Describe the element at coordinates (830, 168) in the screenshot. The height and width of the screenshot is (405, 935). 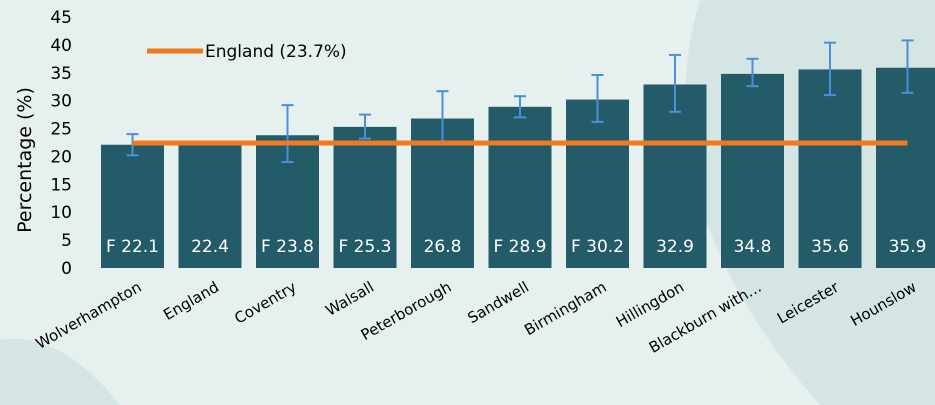
I see `bar-leicester` at that location.